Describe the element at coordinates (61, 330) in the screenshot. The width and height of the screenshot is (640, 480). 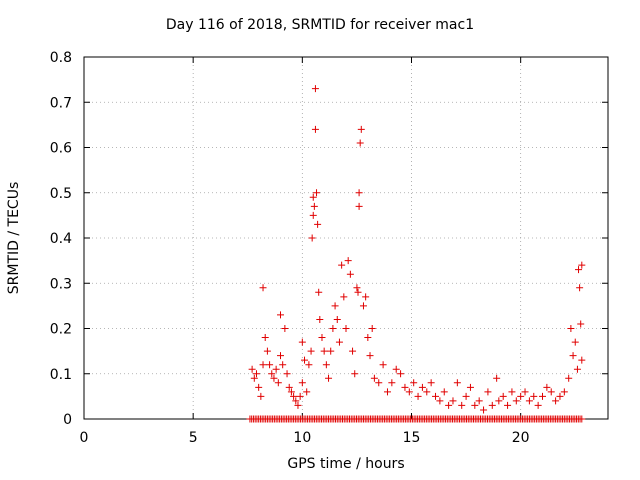
I see `y-tick-label: 0.2` at that location.